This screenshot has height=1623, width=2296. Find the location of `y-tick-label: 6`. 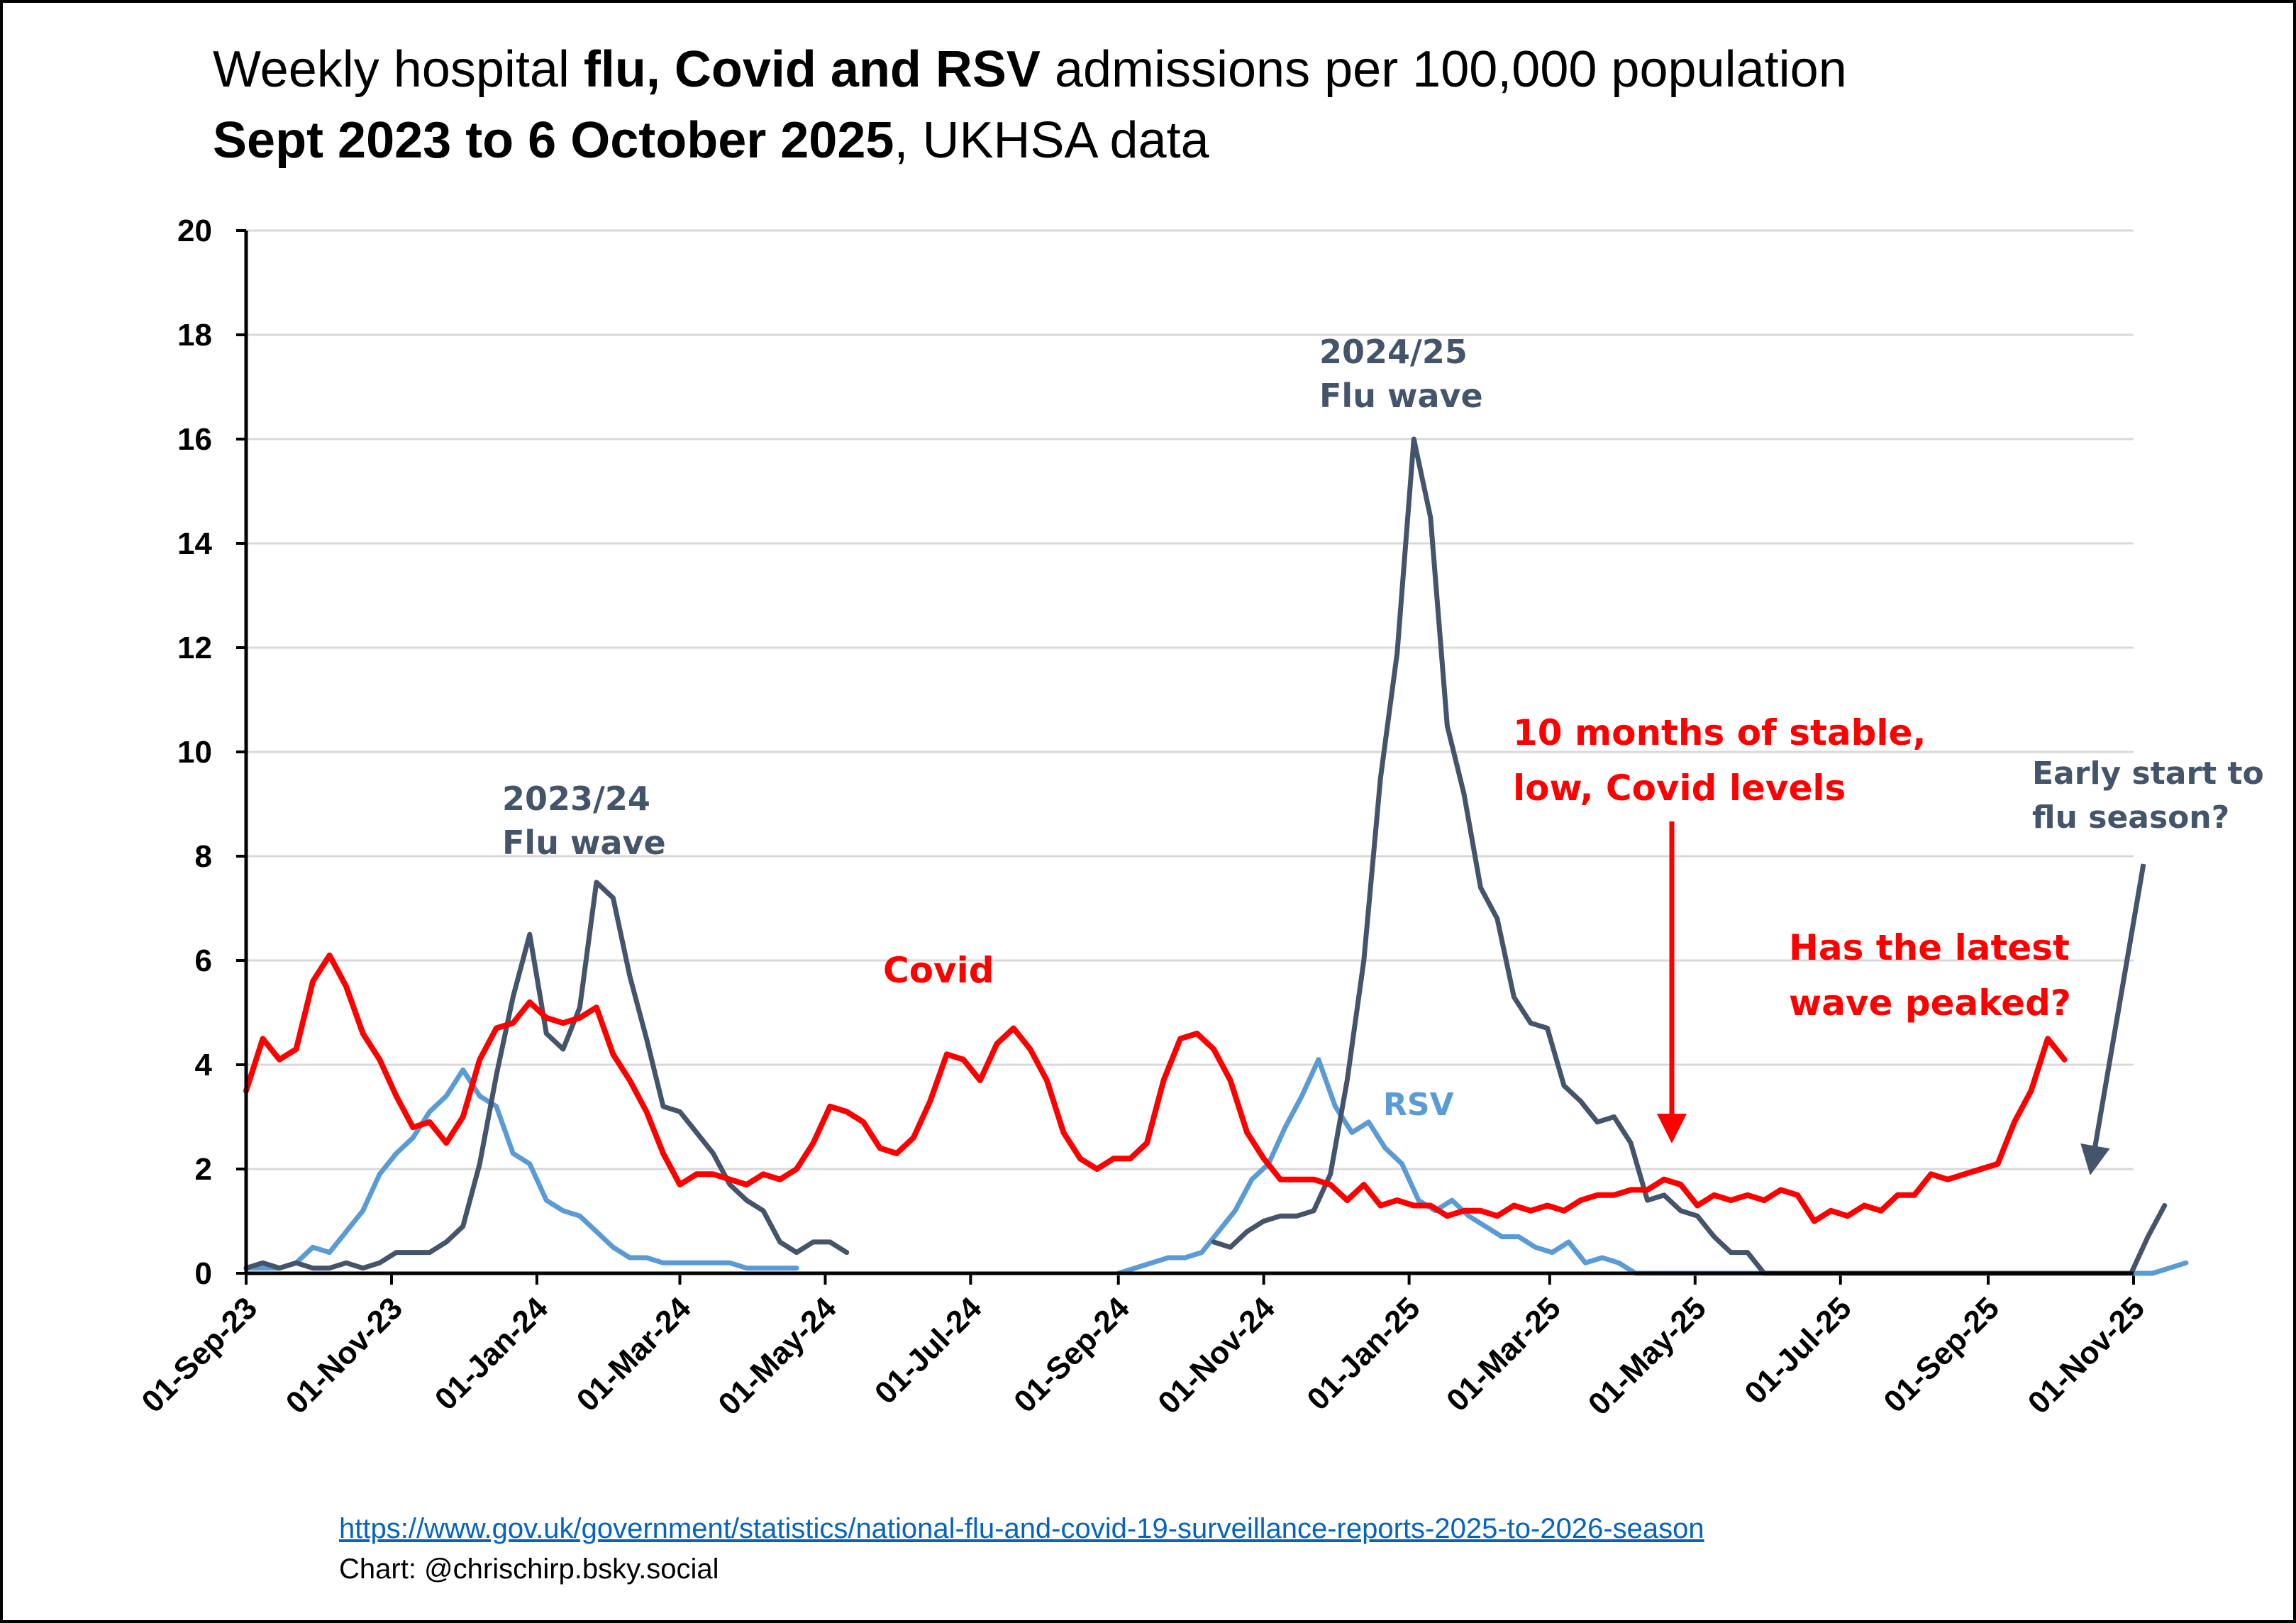

y-tick-label: 6 is located at coordinates (203, 960).